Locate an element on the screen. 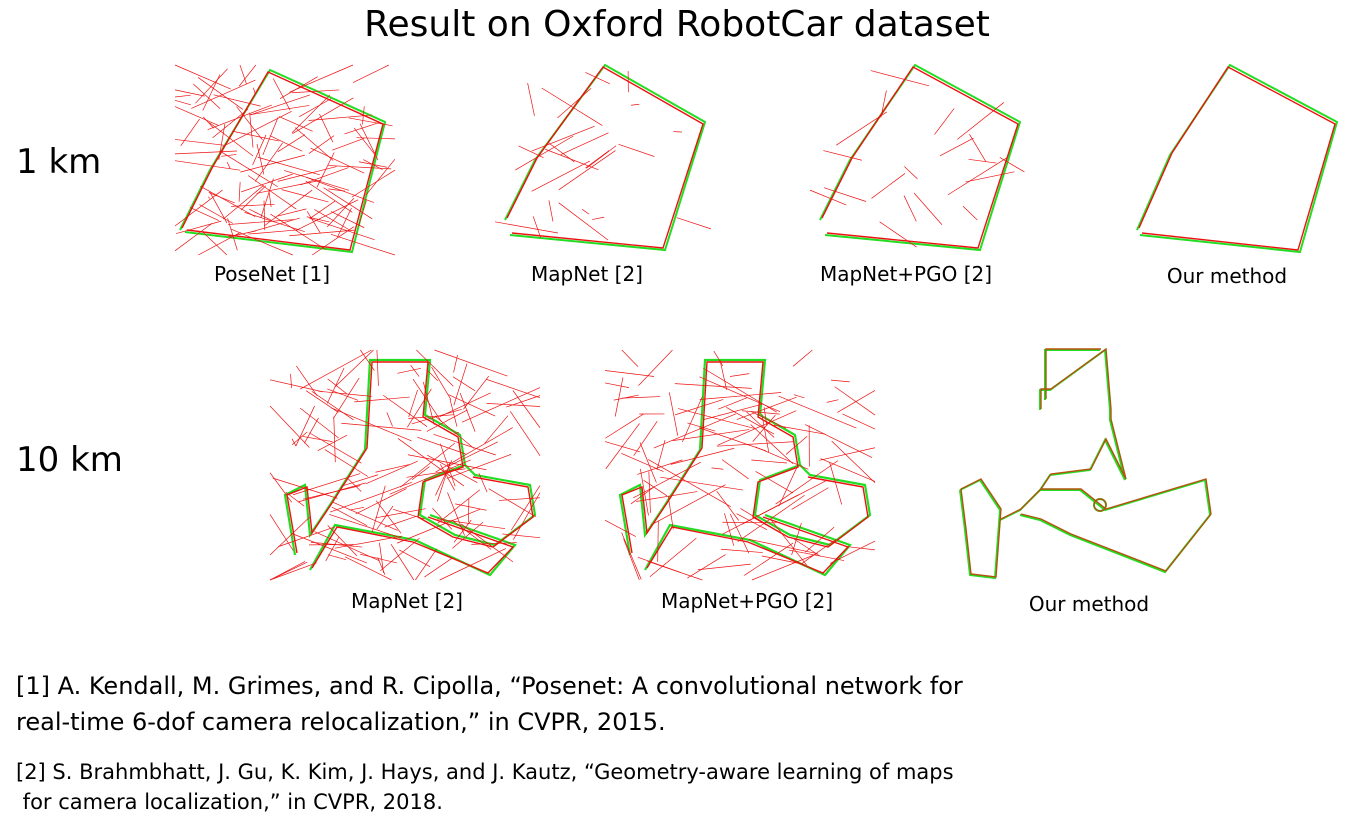 This screenshot has width=1354, height=827. trajectory-plot-mapnet-1km is located at coordinates (603, 157).